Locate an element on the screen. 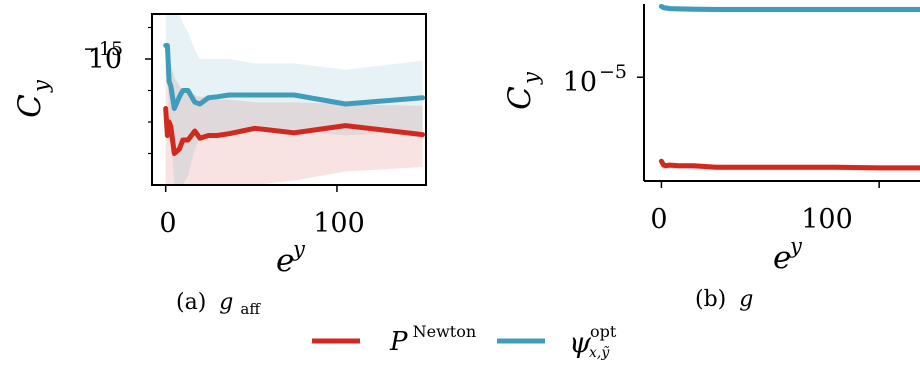 This screenshot has height=368, width=920. panel-a-caption-prefix: (a) is located at coordinates (191, 302).